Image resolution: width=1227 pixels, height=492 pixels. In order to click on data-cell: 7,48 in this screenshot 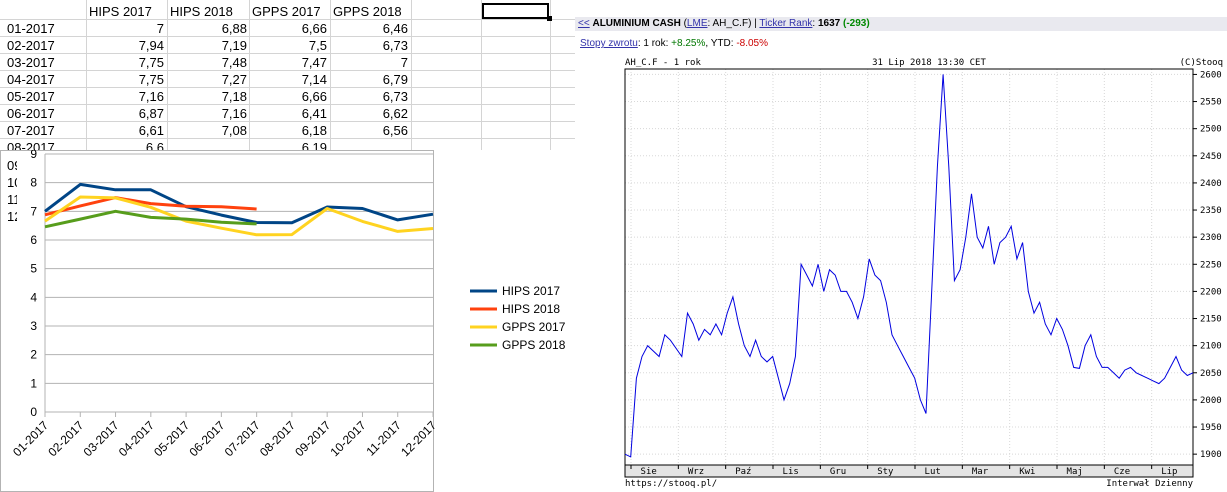, I will do `click(234, 62)`.